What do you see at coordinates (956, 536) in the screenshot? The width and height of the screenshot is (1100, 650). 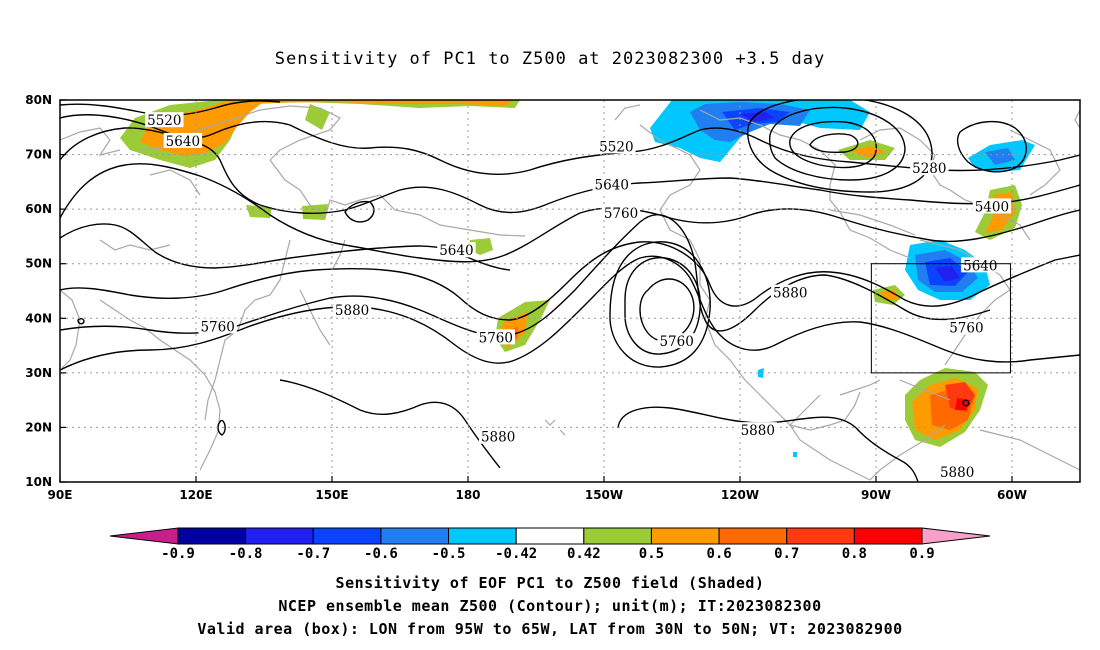 I see `colorbar-high-arrow` at bounding box center [956, 536].